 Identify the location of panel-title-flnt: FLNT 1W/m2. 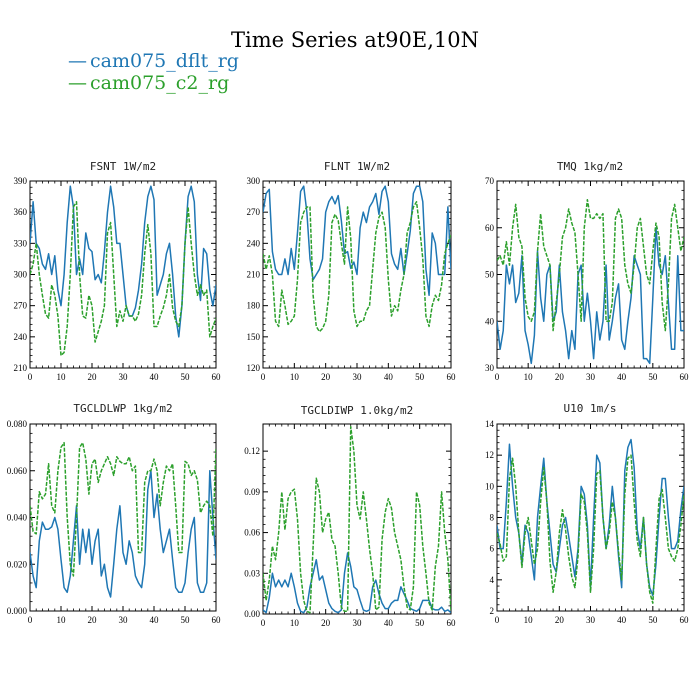
(357, 166).